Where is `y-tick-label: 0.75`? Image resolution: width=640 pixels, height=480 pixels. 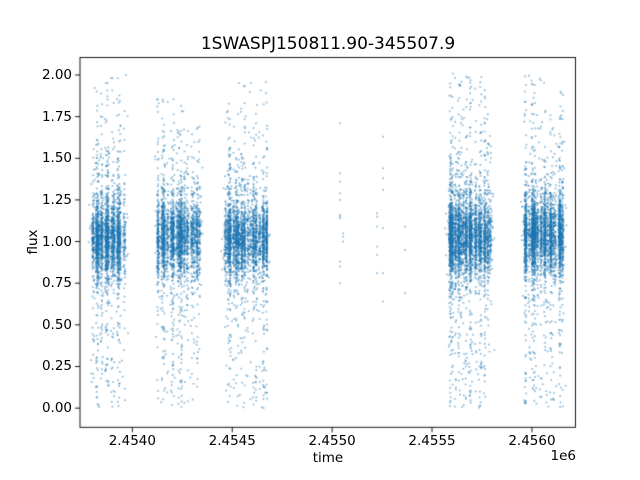
y-tick-label: 0.75 is located at coordinates (56, 283).